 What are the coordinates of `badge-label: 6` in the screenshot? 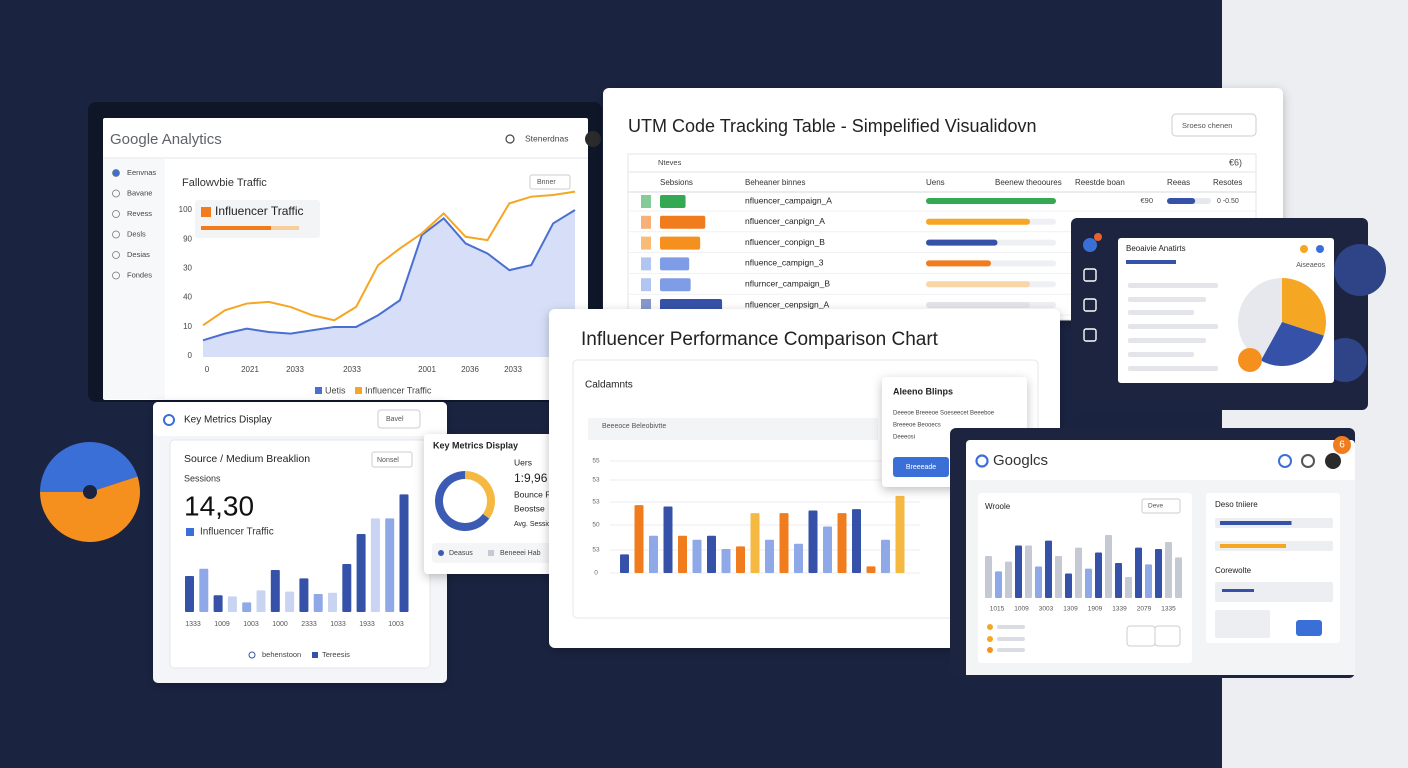 It's located at (1342, 445).